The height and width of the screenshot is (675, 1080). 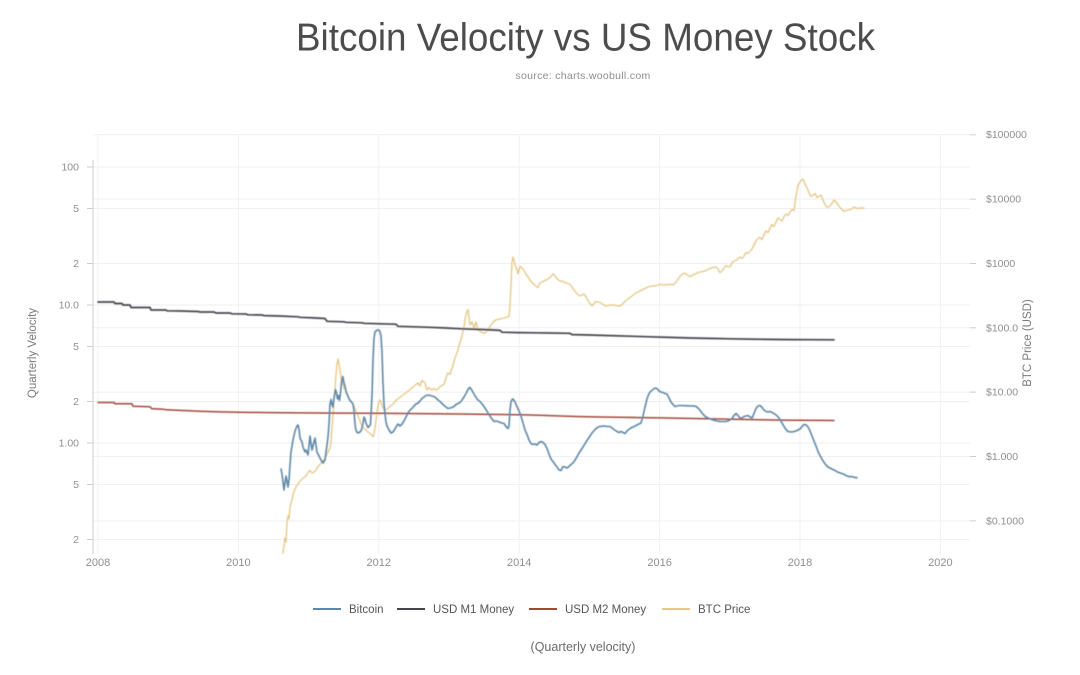 I want to click on svg-text: 2012, so click(x=379, y=563).